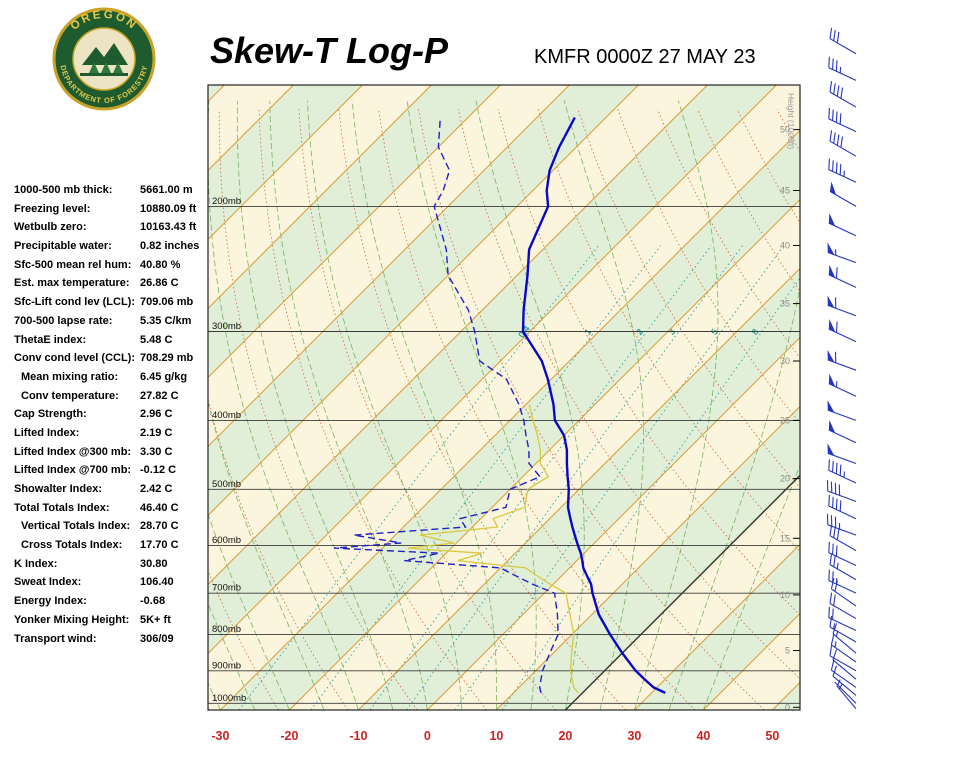  Describe the element at coordinates (216, 93) in the screenshot. I see `isotherm-band` at that location.